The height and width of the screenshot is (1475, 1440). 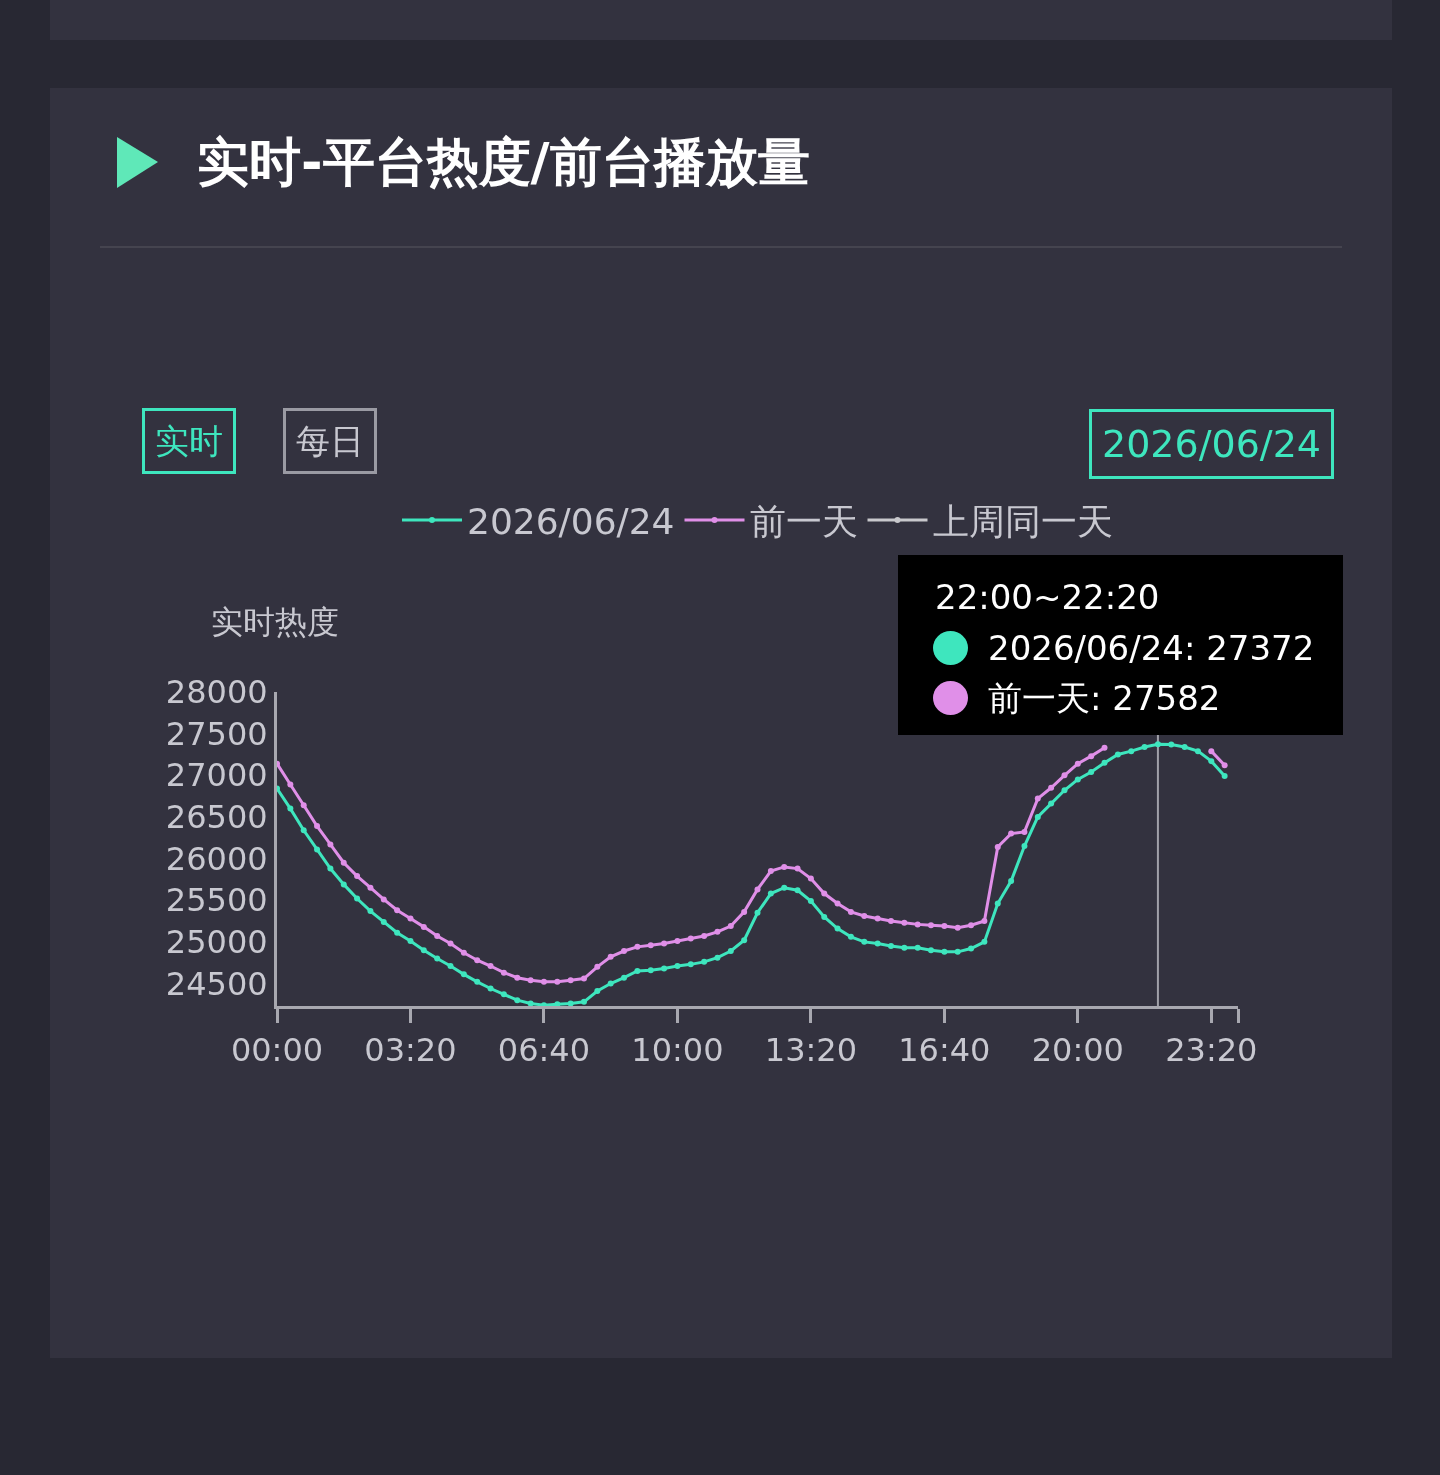 I want to click on chart-title: 实时-平台热度/前台播放量, so click(x=503, y=162).